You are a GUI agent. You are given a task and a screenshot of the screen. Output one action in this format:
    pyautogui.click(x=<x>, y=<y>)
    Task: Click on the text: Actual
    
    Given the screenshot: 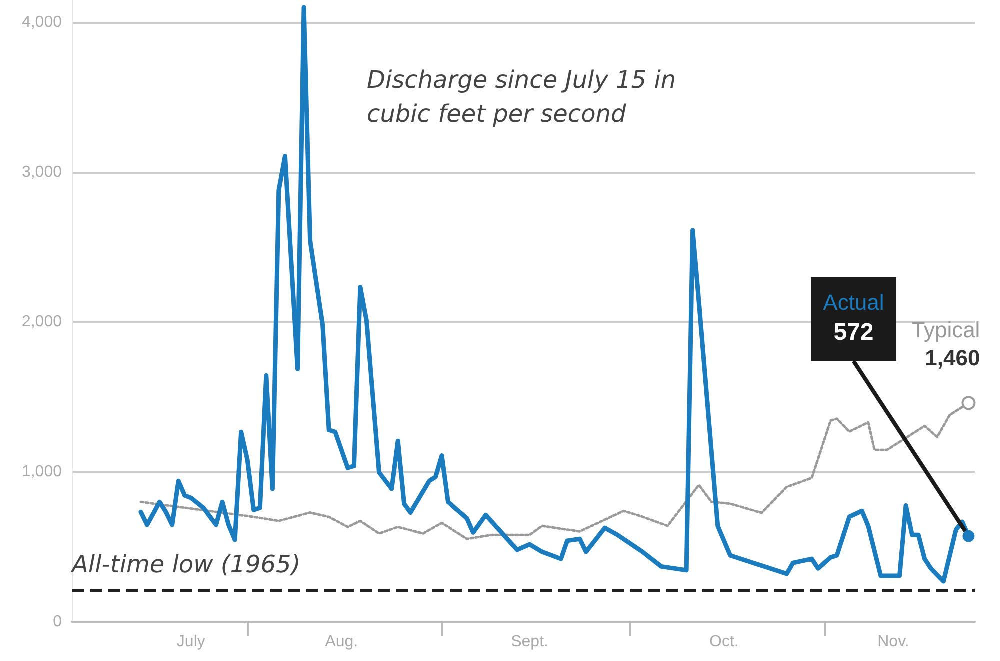 What is the action you would take?
    pyautogui.click(x=853, y=302)
    